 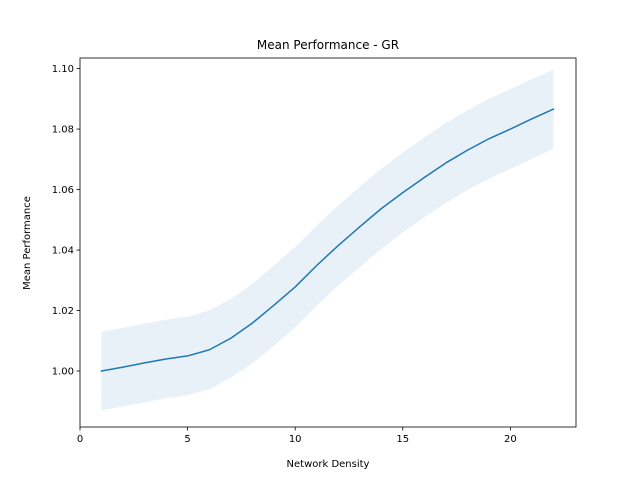 What do you see at coordinates (63, 311) in the screenshot?
I see `y-tick-label-1: 1.02` at bounding box center [63, 311].